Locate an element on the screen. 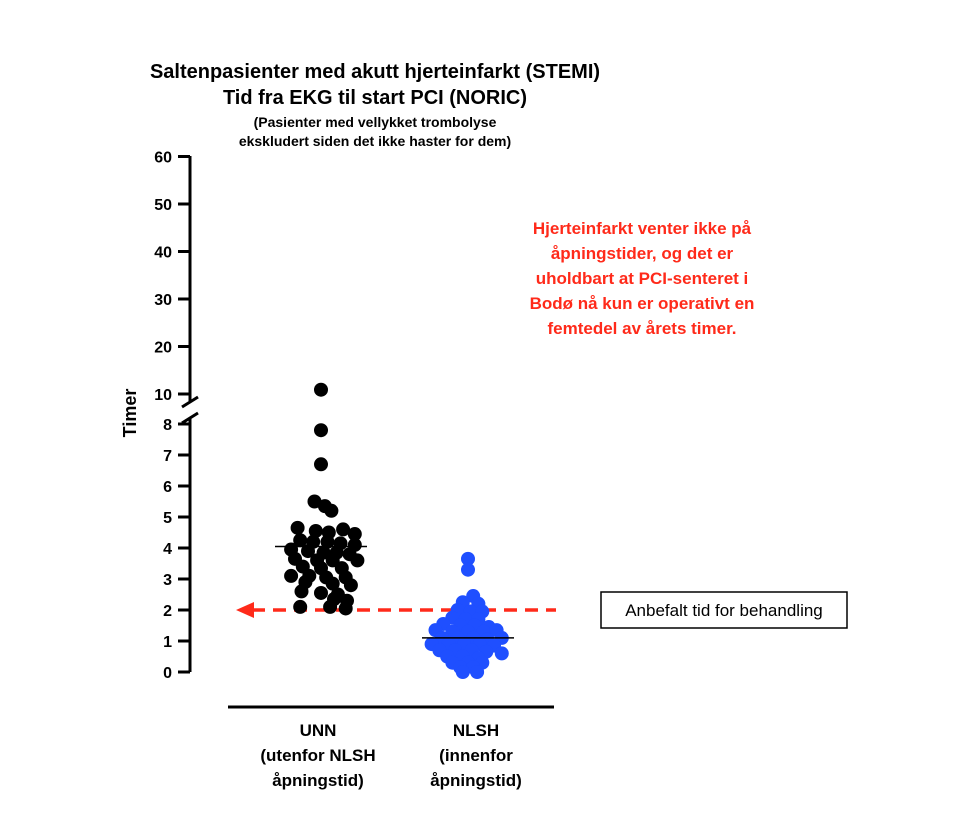 This screenshot has width=960, height=826. chart-subtitle: Tid fra EKG til start PCI (NORIC) is located at coordinates (375, 98).